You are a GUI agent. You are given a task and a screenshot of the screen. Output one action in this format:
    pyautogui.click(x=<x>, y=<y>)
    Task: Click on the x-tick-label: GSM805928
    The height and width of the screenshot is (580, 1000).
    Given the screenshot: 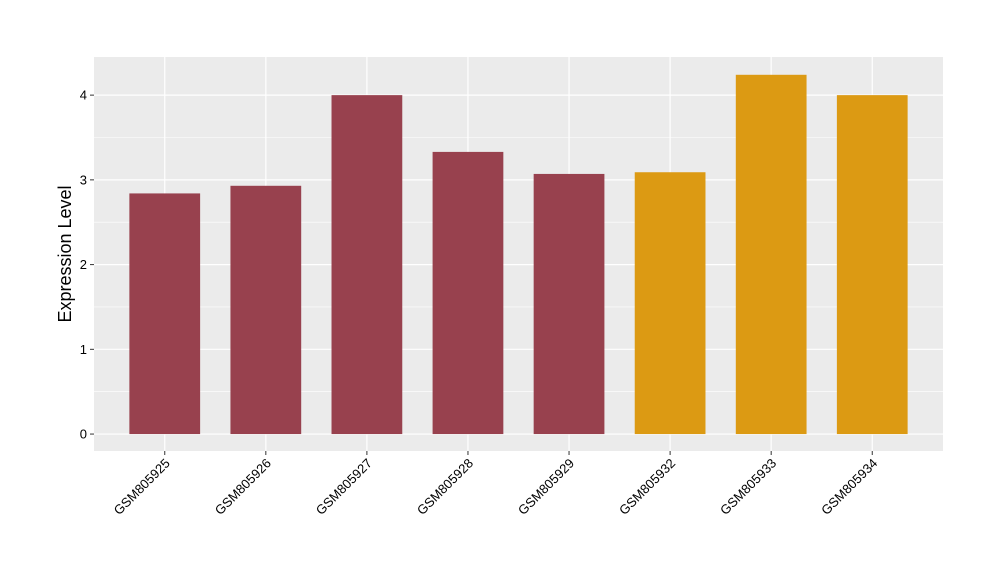 What is the action you would take?
    pyautogui.click(x=445, y=487)
    